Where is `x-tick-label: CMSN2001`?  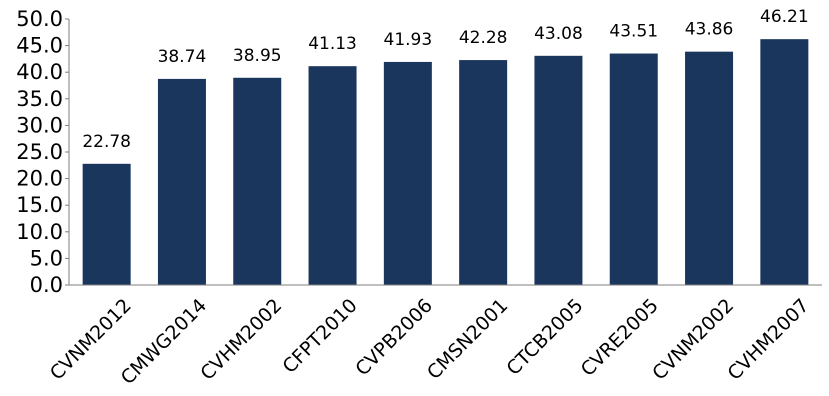 x-tick-label: CMSN2001 is located at coordinates (467, 339).